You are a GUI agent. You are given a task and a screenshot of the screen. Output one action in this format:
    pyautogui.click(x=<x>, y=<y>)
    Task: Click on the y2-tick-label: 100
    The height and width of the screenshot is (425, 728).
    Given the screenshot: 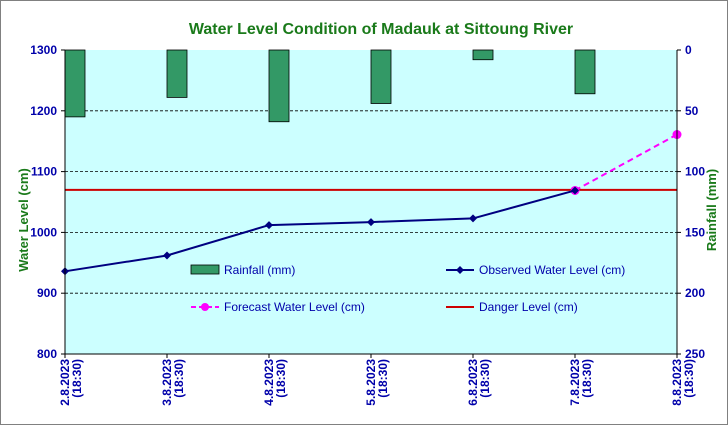 What is the action you would take?
    pyautogui.click(x=695, y=172)
    